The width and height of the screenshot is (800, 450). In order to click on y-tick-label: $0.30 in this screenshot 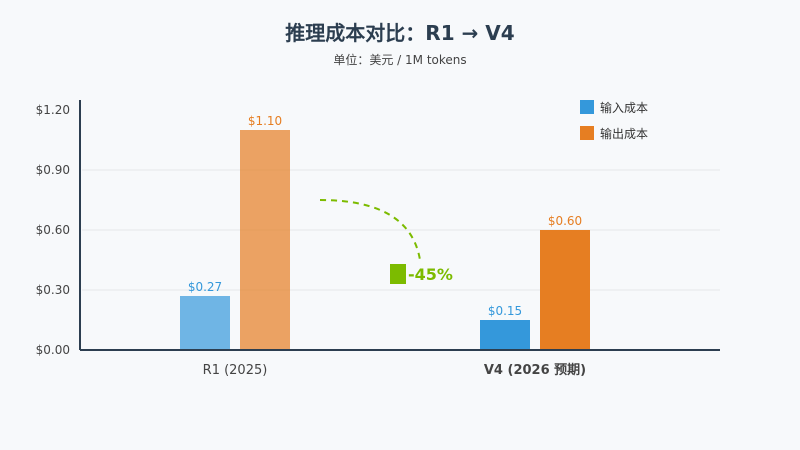, I will do `click(53, 290)`.